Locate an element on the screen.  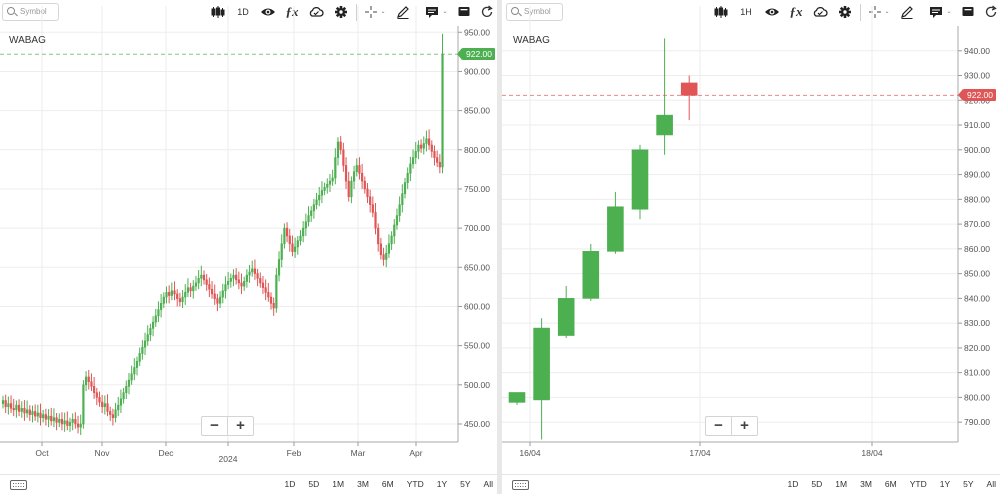
y-tick-label: 860.00 is located at coordinates (977, 249).